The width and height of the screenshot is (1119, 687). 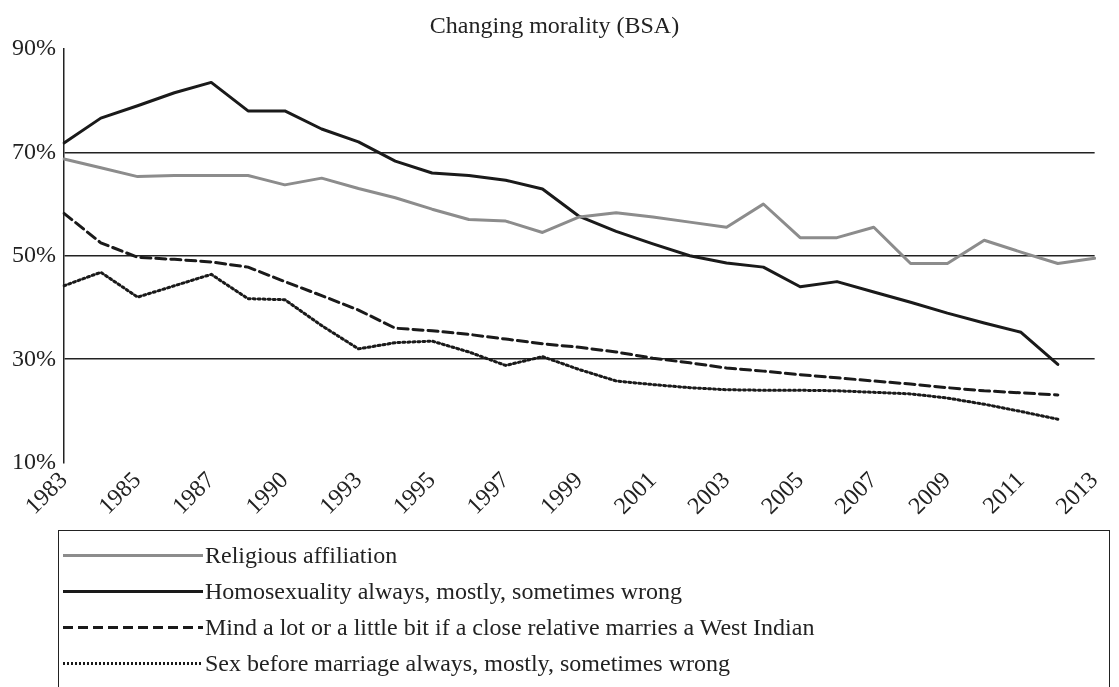 What do you see at coordinates (33, 254) in the screenshot?
I see `y-tick-label: 50%` at bounding box center [33, 254].